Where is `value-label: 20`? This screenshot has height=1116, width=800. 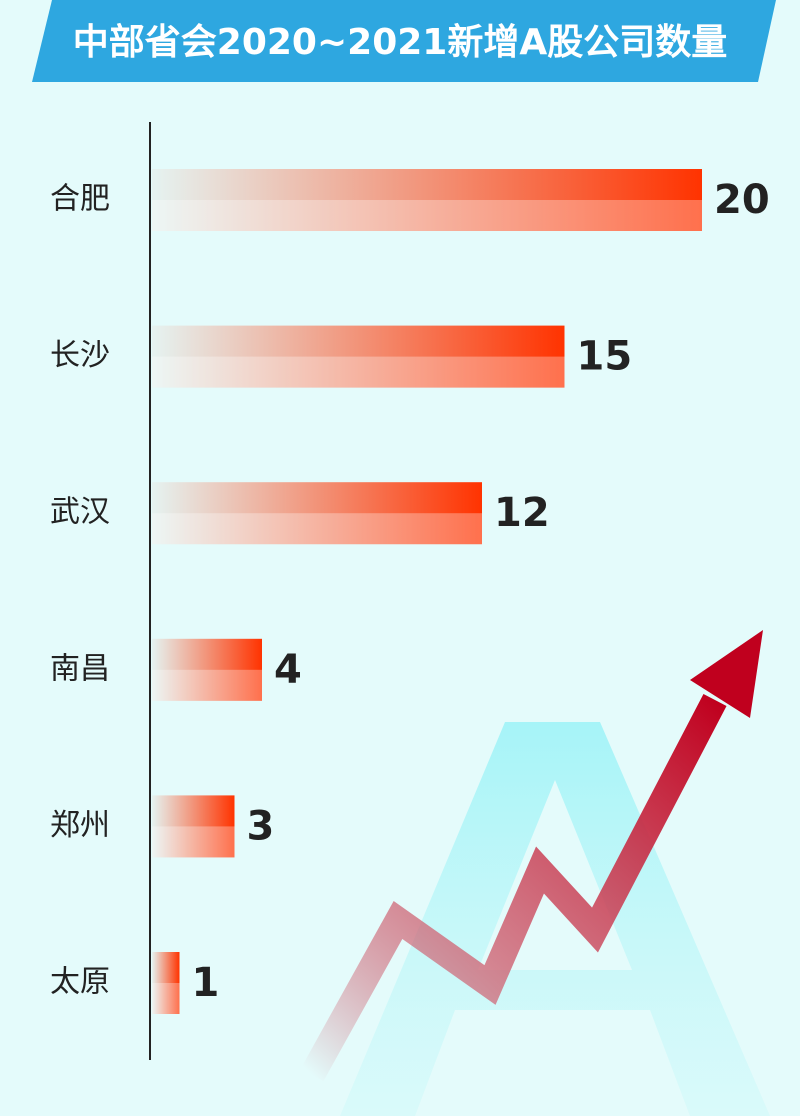
value-label: 20 is located at coordinates (742, 200).